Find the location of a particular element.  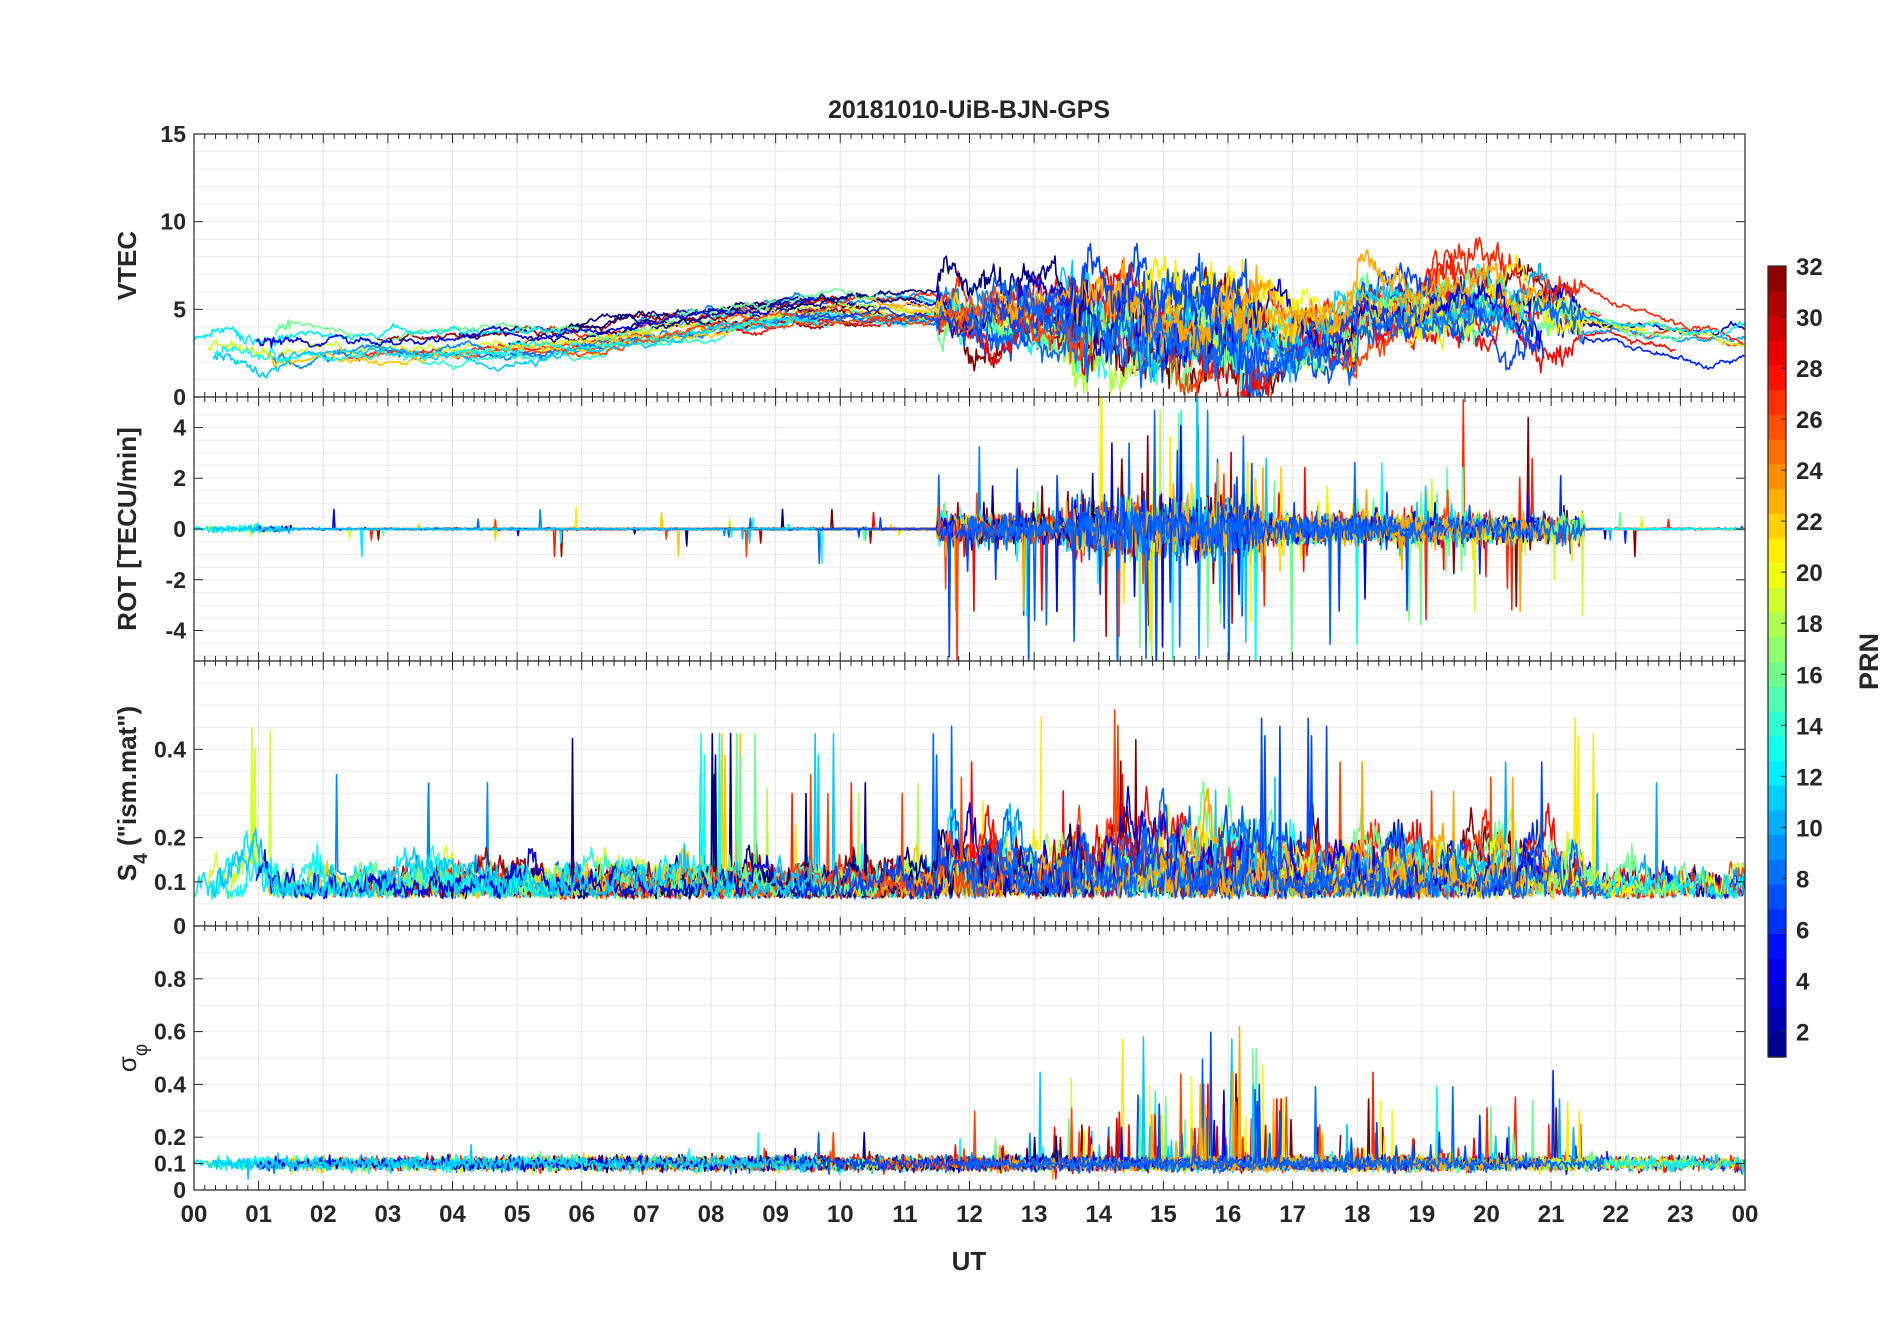

x-tick-label: 01 is located at coordinates (258, 1214).